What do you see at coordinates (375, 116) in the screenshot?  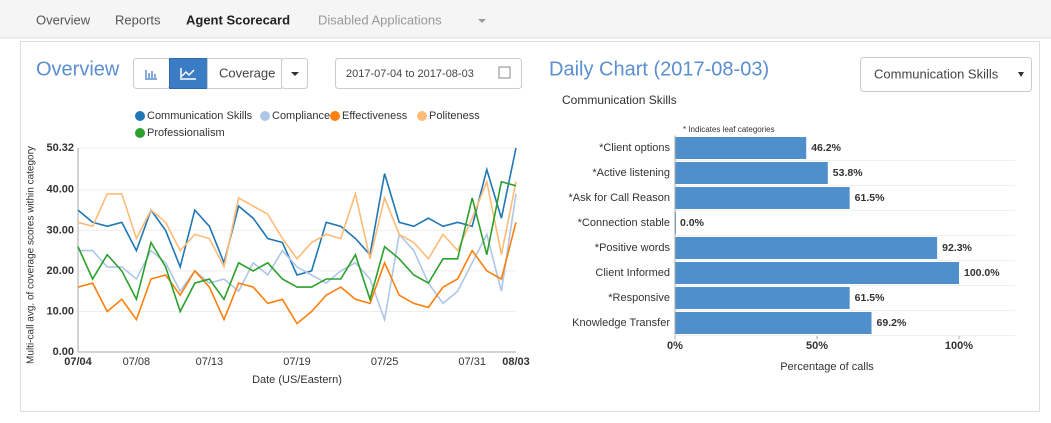 I see `legend-label: Effectiveness` at bounding box center [375, 116].